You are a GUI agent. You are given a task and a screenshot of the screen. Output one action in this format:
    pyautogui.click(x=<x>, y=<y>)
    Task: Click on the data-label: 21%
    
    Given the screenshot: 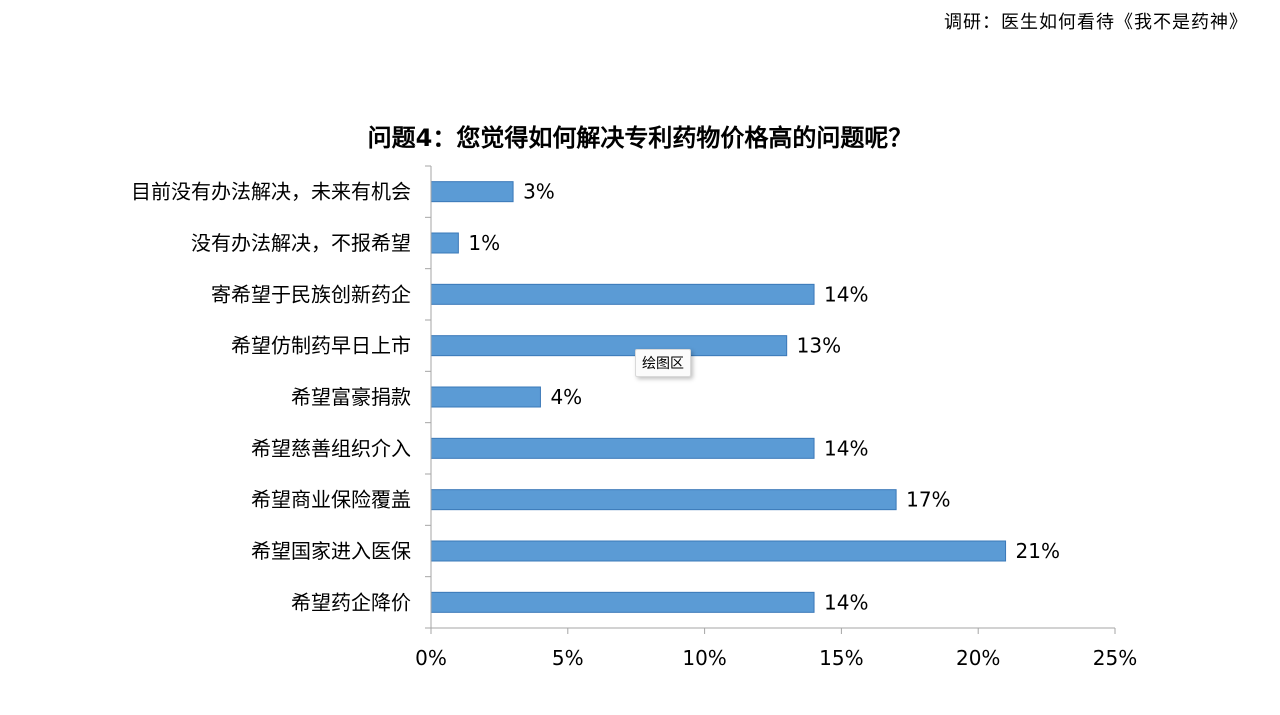 What is the action you would take?
    pyautogui.click(x=1038, y=551)
    